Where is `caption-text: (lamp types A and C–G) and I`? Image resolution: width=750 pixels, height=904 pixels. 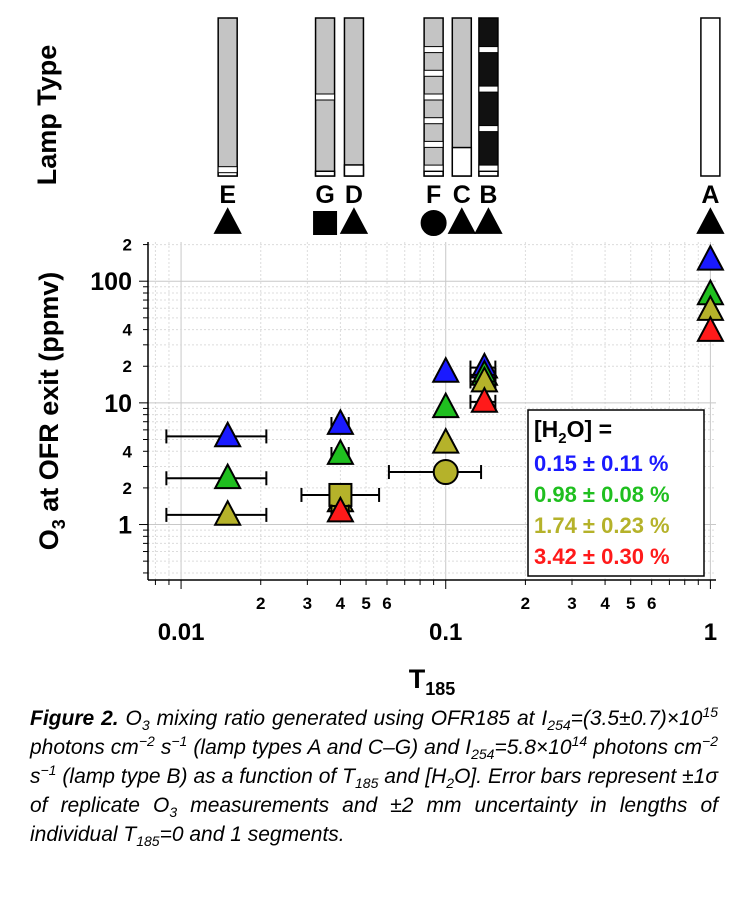 caption-text: (lamp types A and C–G) and I is located at coordinates (329, 747).